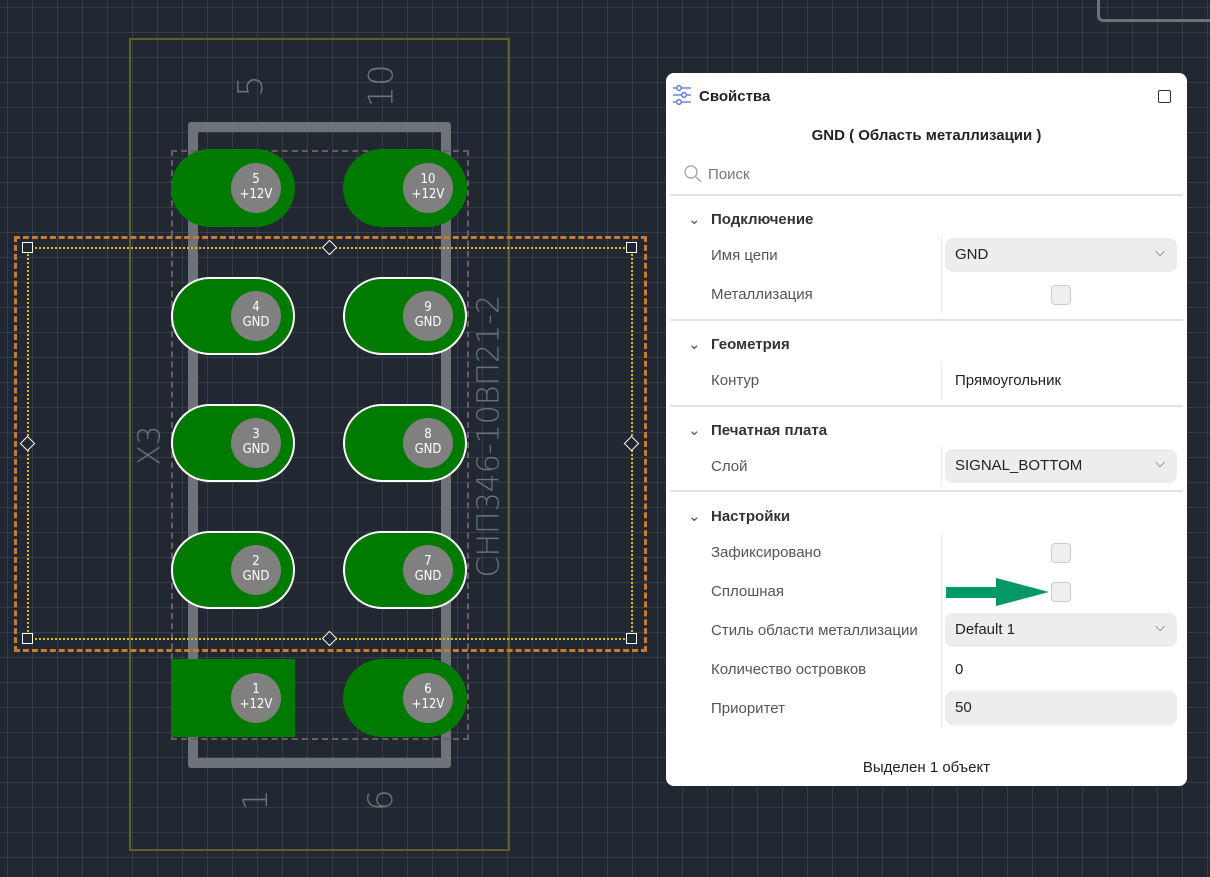 The width and height of the screenshot is (1210, 877). I want to click on pad-2: 2 GND, so click(233, 570).